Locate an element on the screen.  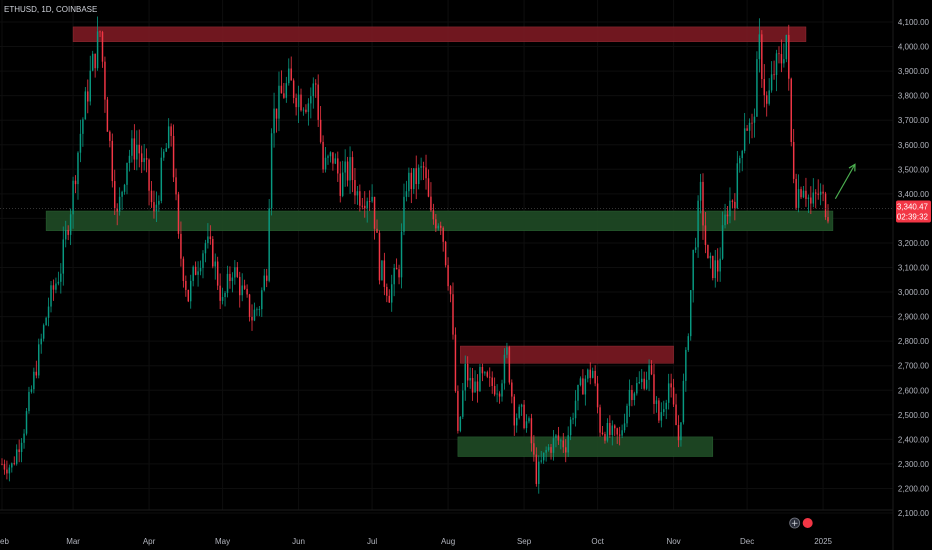
x-tick-label: Oct is located at coordinates (597, 541).